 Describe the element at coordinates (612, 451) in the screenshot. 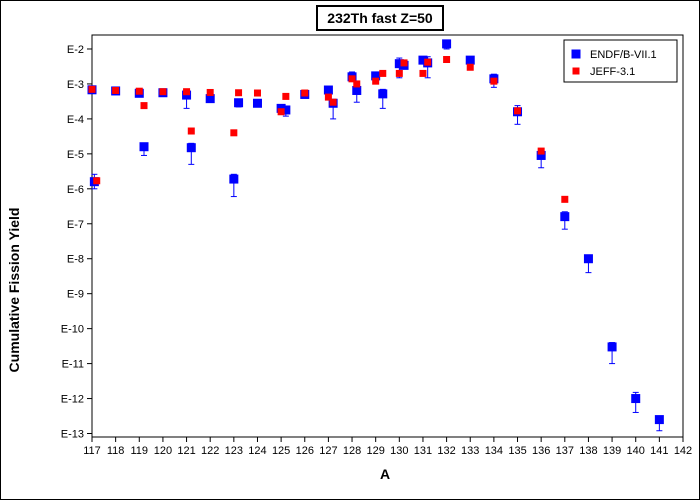

I see `x-tick-label: 139` at that location.